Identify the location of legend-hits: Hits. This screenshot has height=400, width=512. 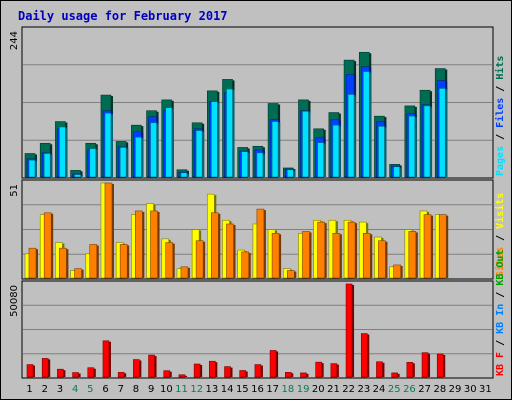
(500, 68).